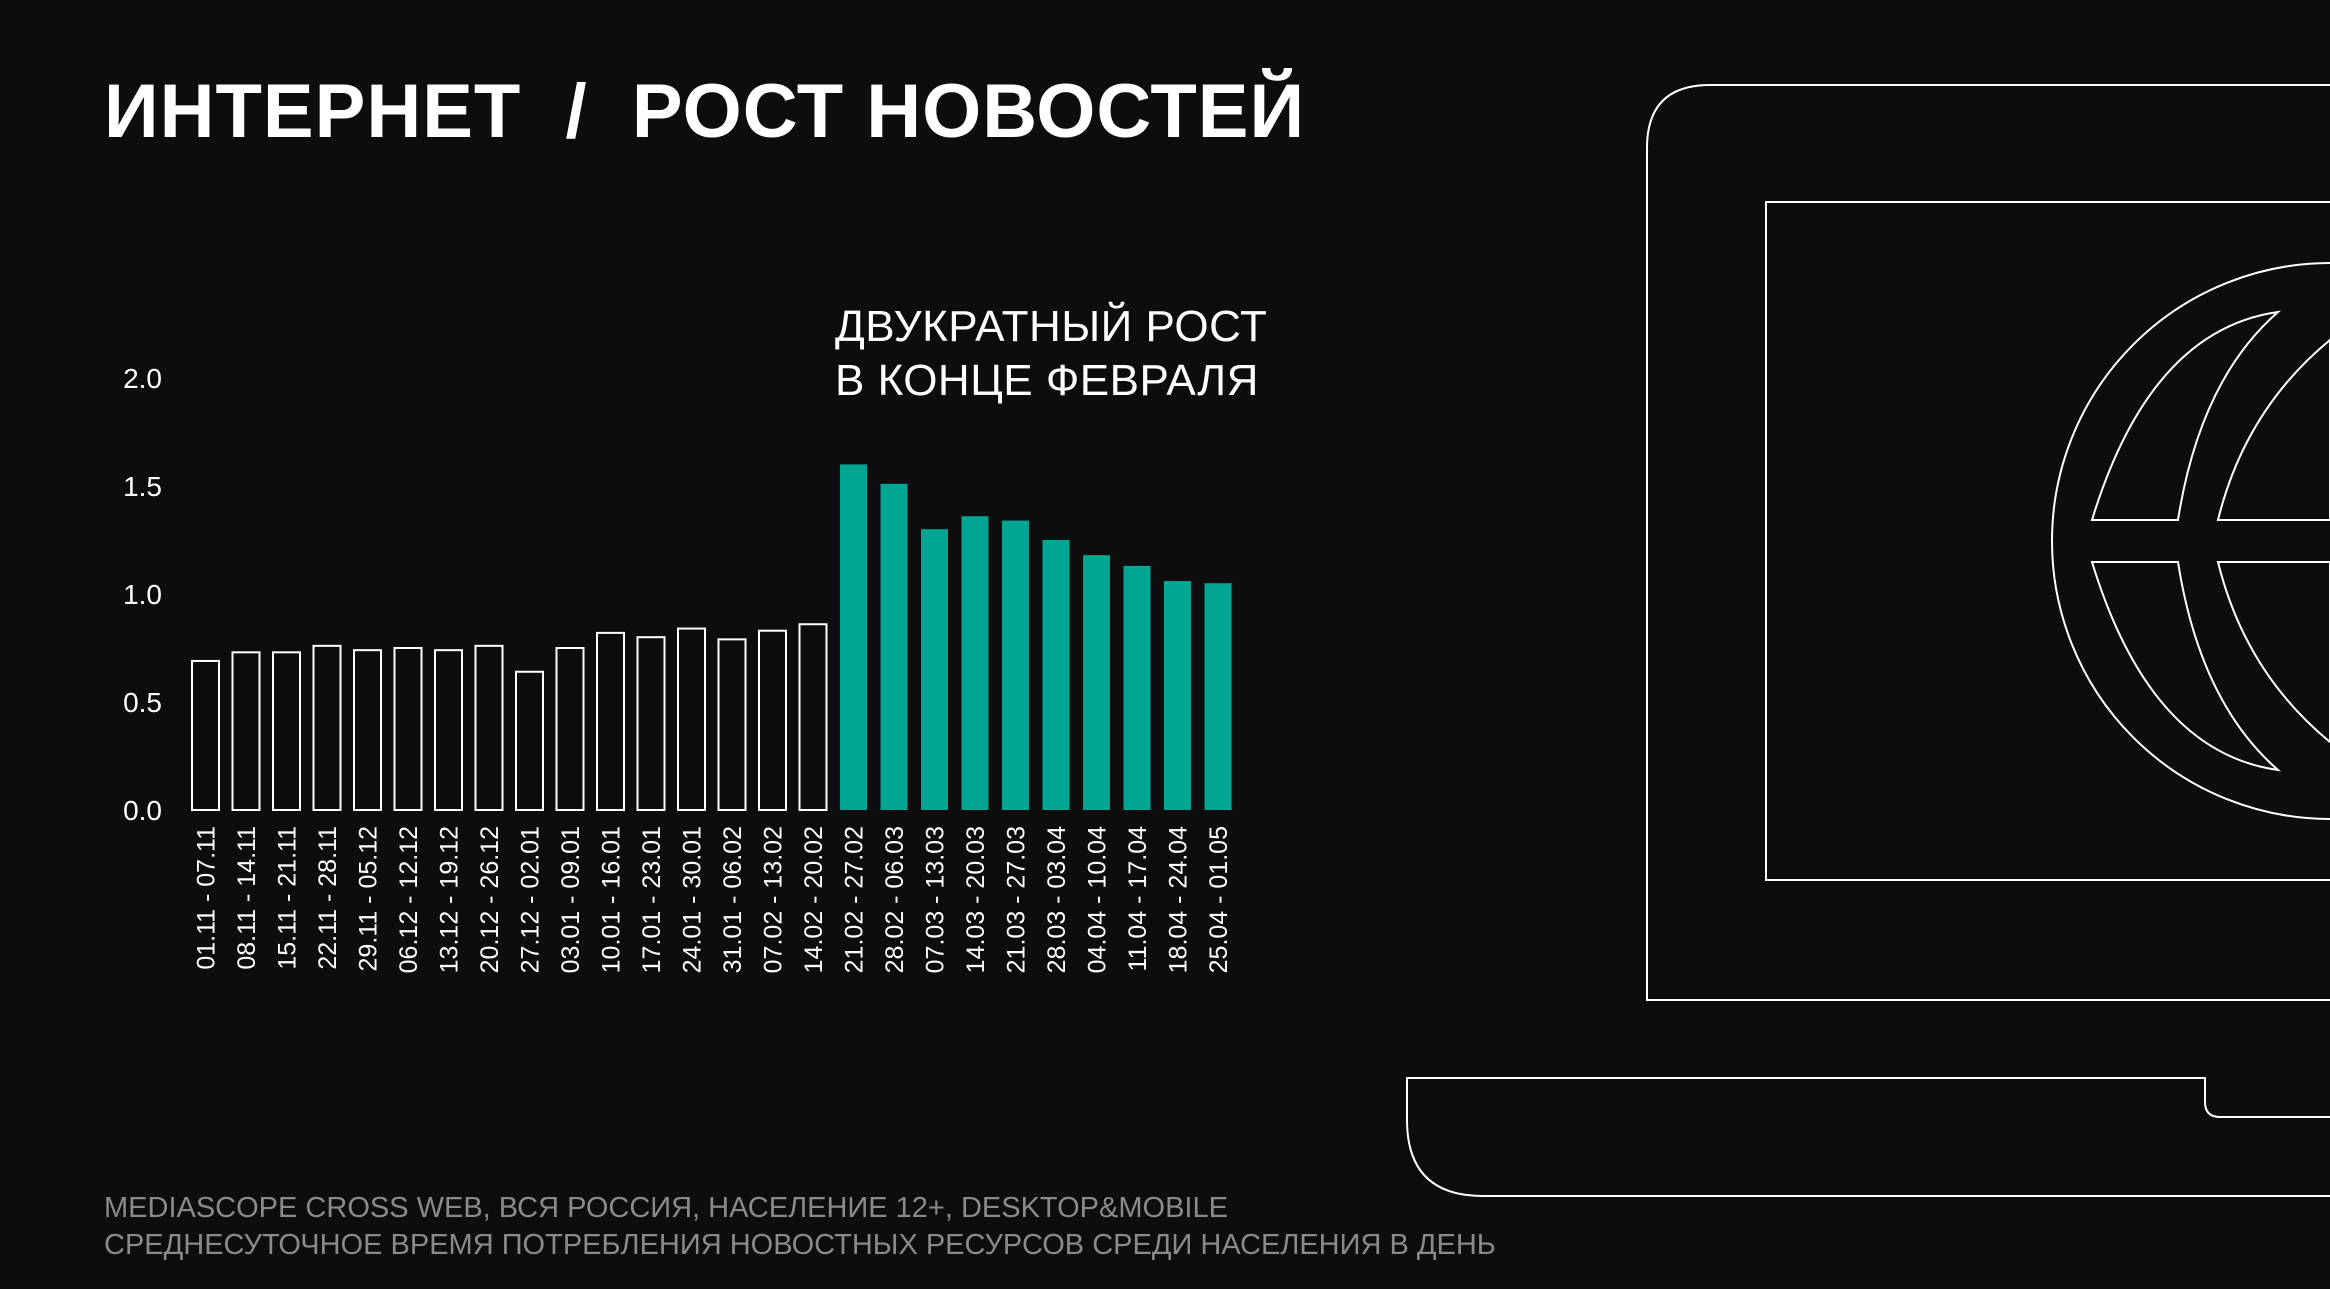 This screenshot has height=1289, width=2330. What do you see at coordinates (652, 899) in the screenshot?
I see `x-tick-label: 17.01 - 23.01` at bounding box center [652, 899].